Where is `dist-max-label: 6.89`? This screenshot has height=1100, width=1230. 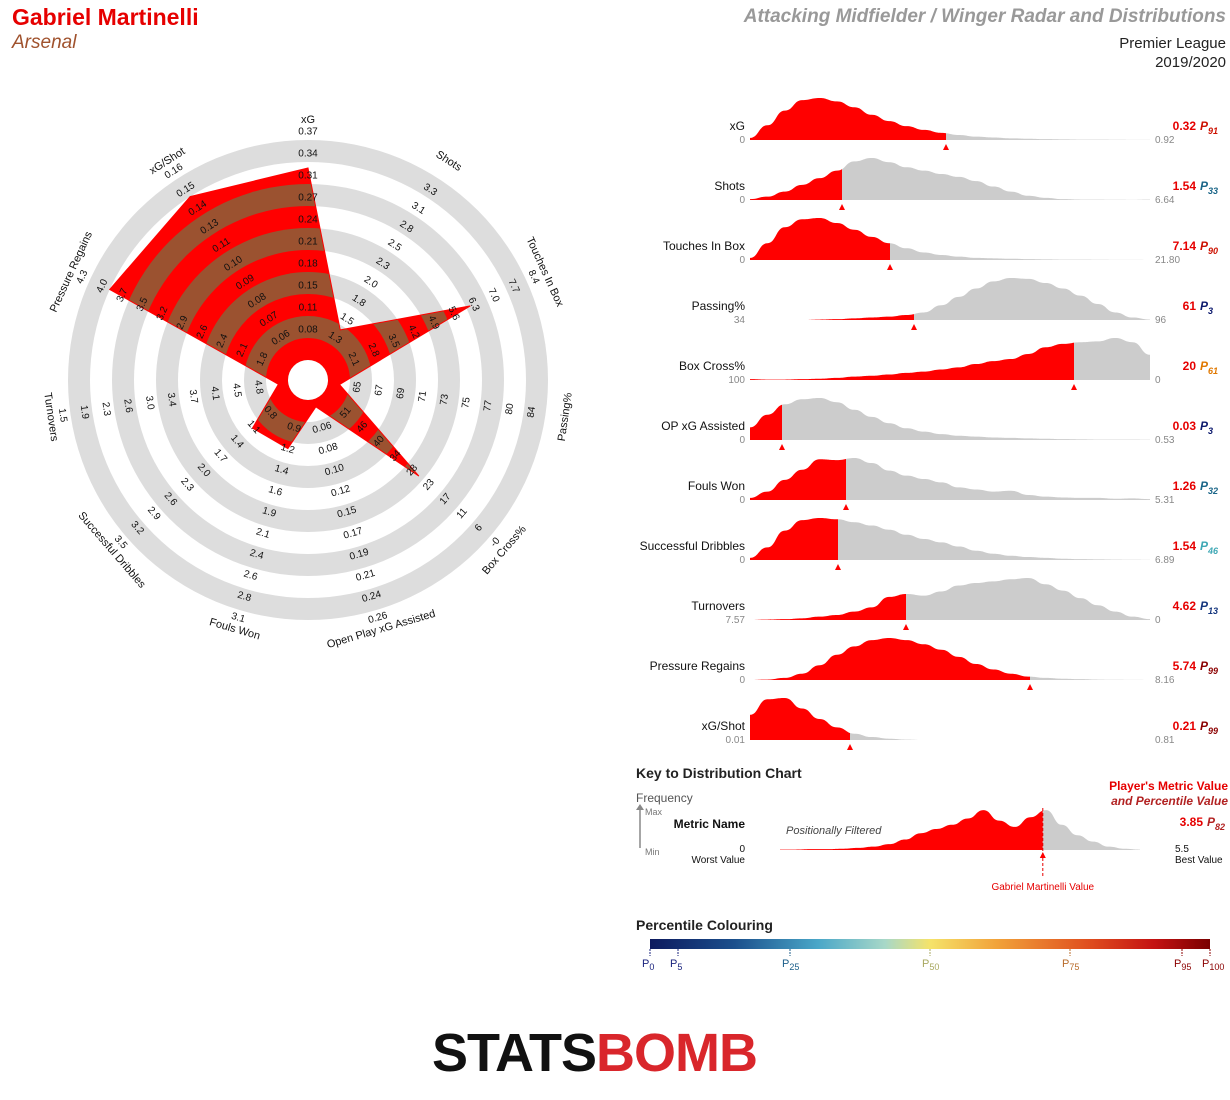
dist-max-label: 6.89 is located at coordinates (1165, 560).